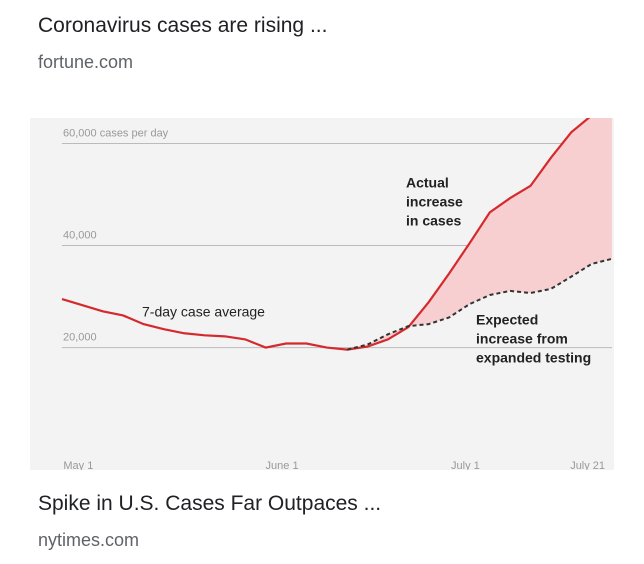 The image size is (644, 564). What do you see at coordinates (479, 304) in the screenshot?
I see `data-line` at bounding box center [479, 304].